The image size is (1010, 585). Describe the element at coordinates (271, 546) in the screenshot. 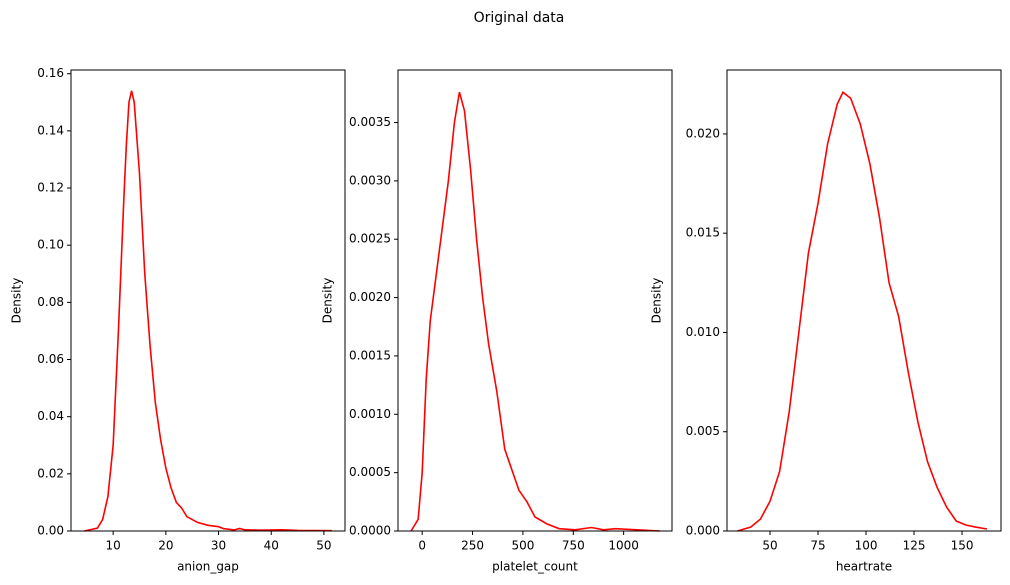

I see `x-tick-label: 40` at that location.